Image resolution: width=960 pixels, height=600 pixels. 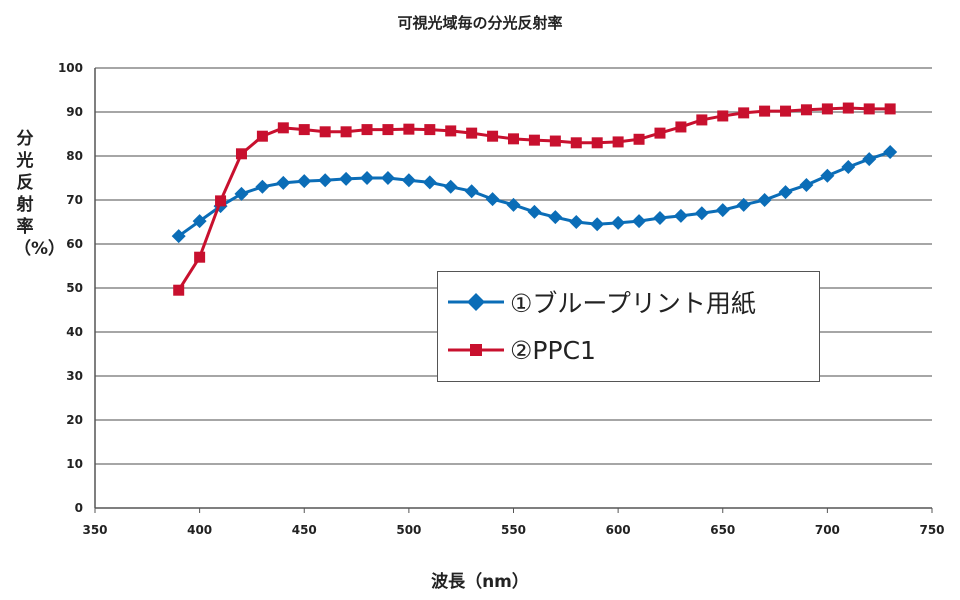 What do you see at coordinates (722, 530) in the screenshot?
I see `x-tick-label: 650` at bounding box center [722, 530].